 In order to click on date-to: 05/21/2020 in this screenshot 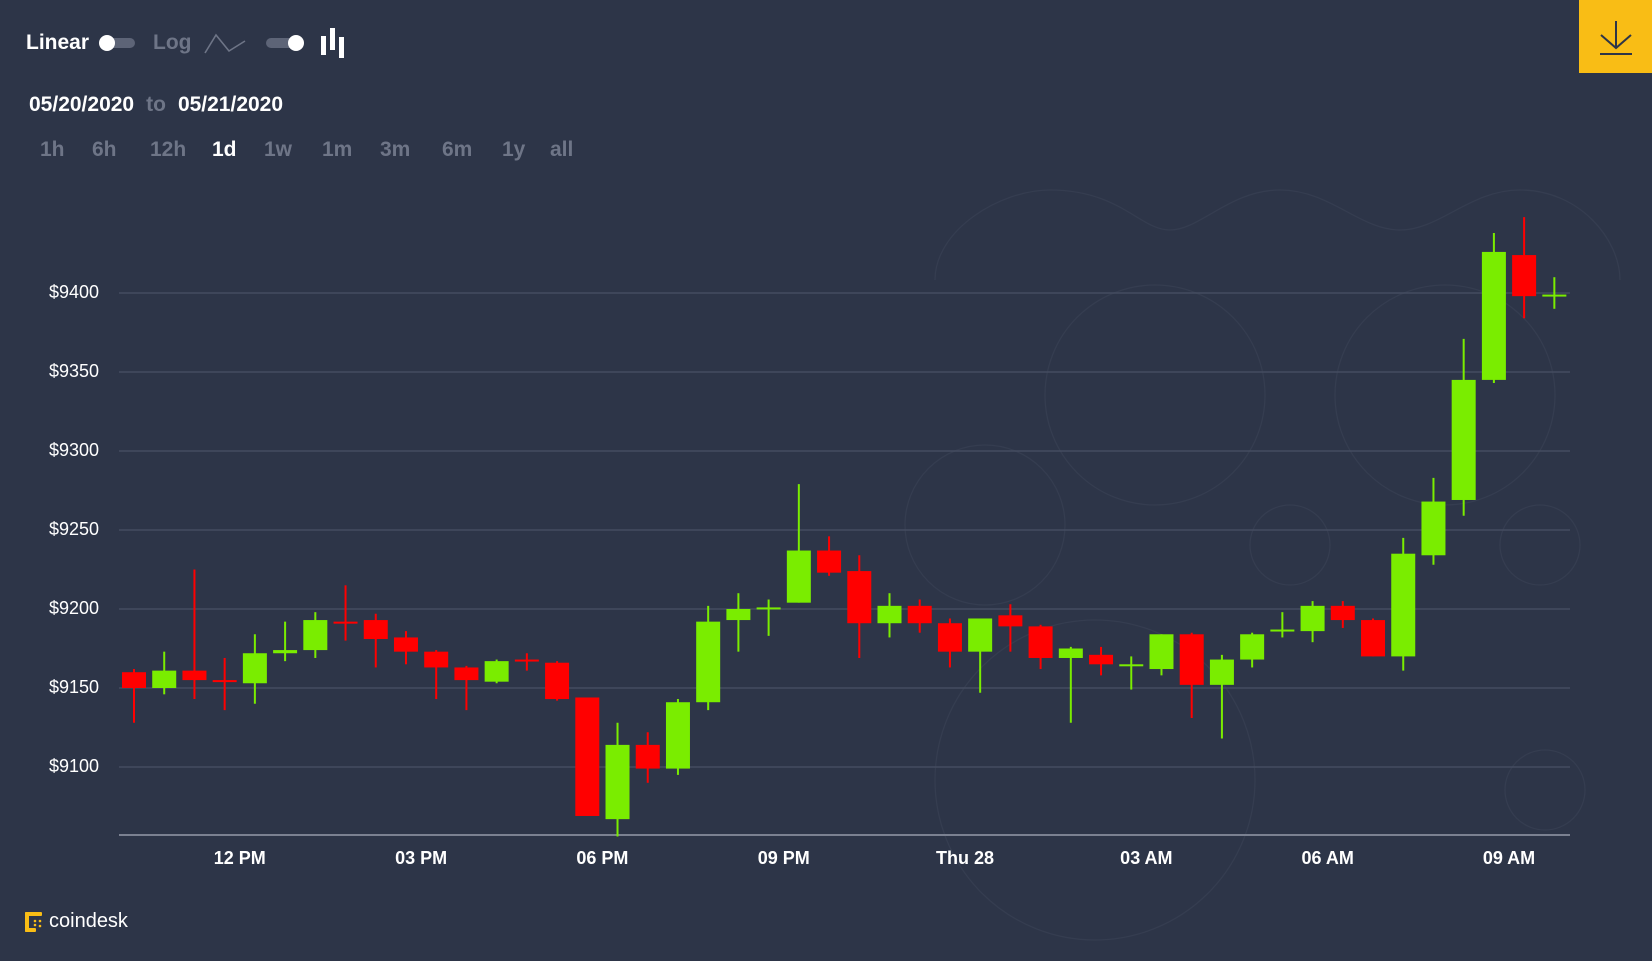, I will do `click(230, 104)`.